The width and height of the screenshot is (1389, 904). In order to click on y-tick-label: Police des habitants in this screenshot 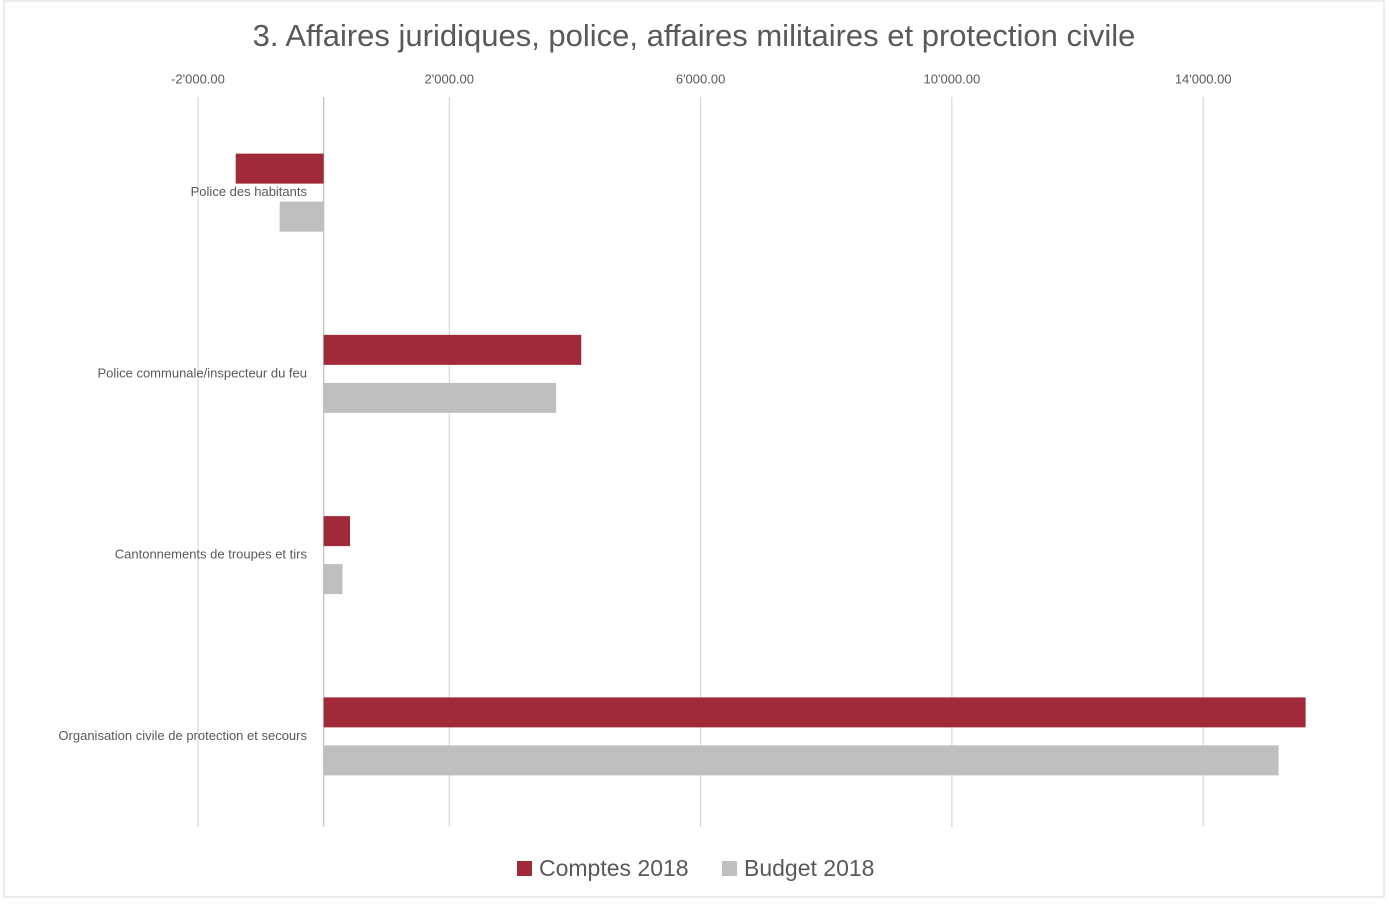, I will do `click(249, 191)`.